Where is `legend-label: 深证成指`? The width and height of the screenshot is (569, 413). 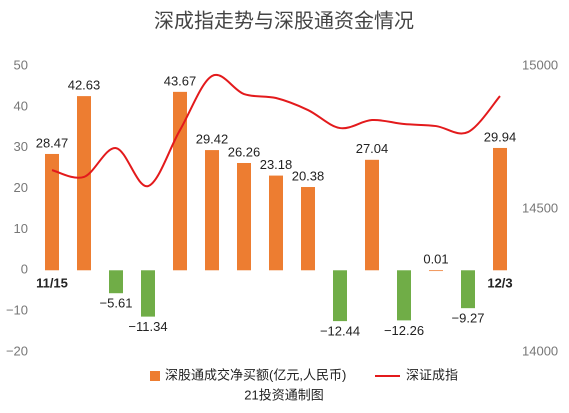 legend-label: 深证成指 is located at coordinates (432, 374).